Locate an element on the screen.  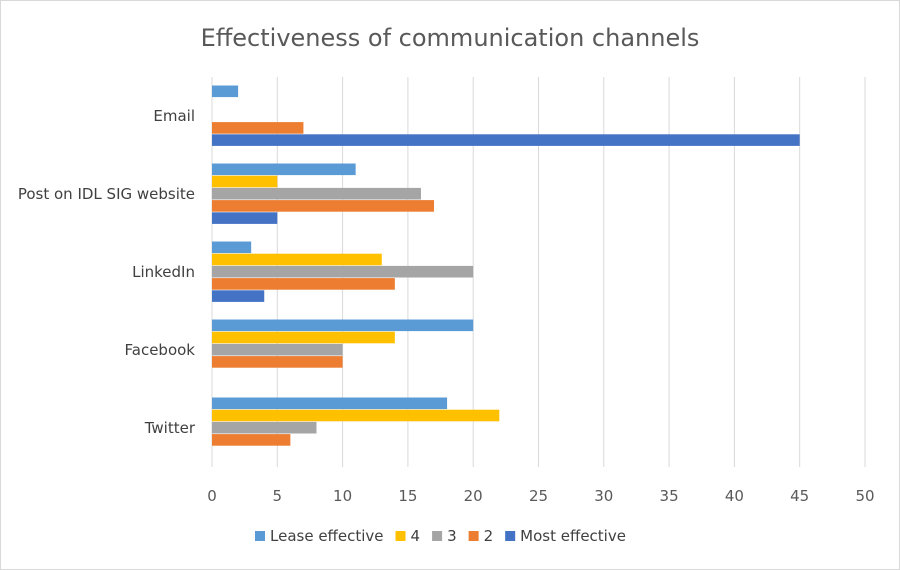
x-axis-ticks: 0 5 10 15 20 25 30 35 40 45 50 is located at coordinates (540, 496).